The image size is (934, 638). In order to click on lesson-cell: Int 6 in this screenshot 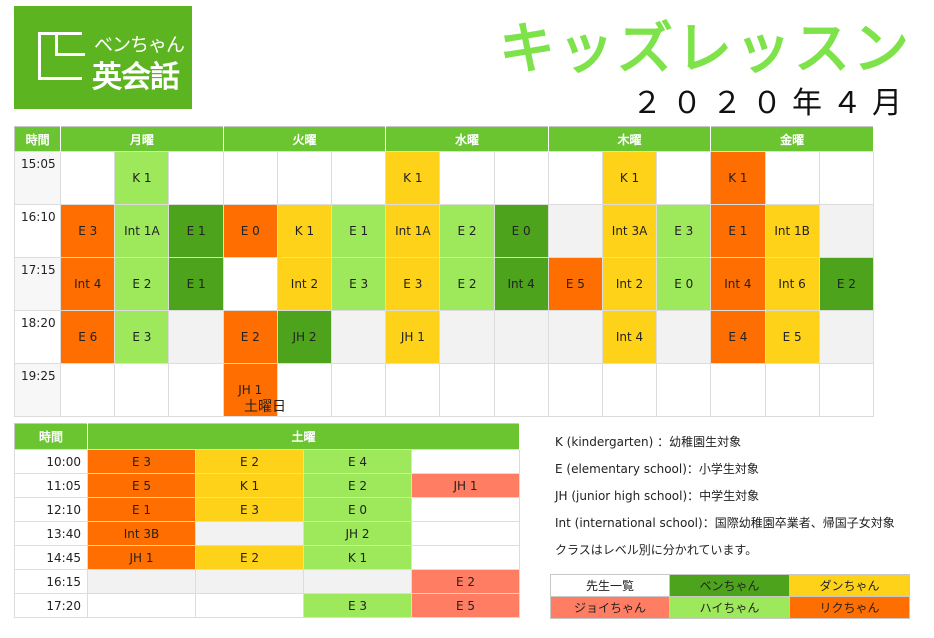, I will do `click(792, 284)`.